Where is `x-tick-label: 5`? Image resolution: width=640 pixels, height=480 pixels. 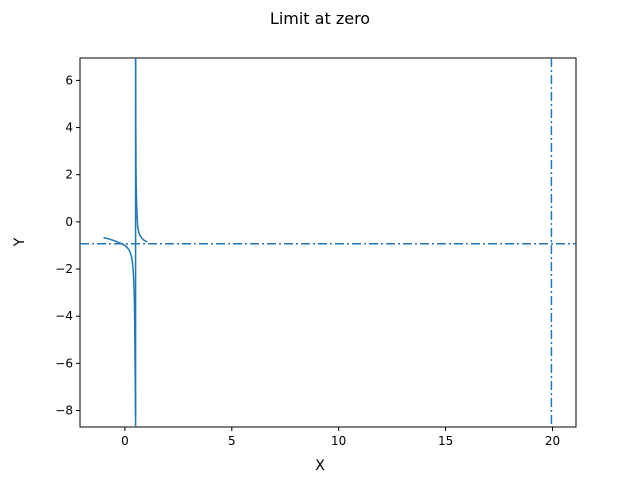
x-tick-label: 5 is located at coordinates (232, 441).